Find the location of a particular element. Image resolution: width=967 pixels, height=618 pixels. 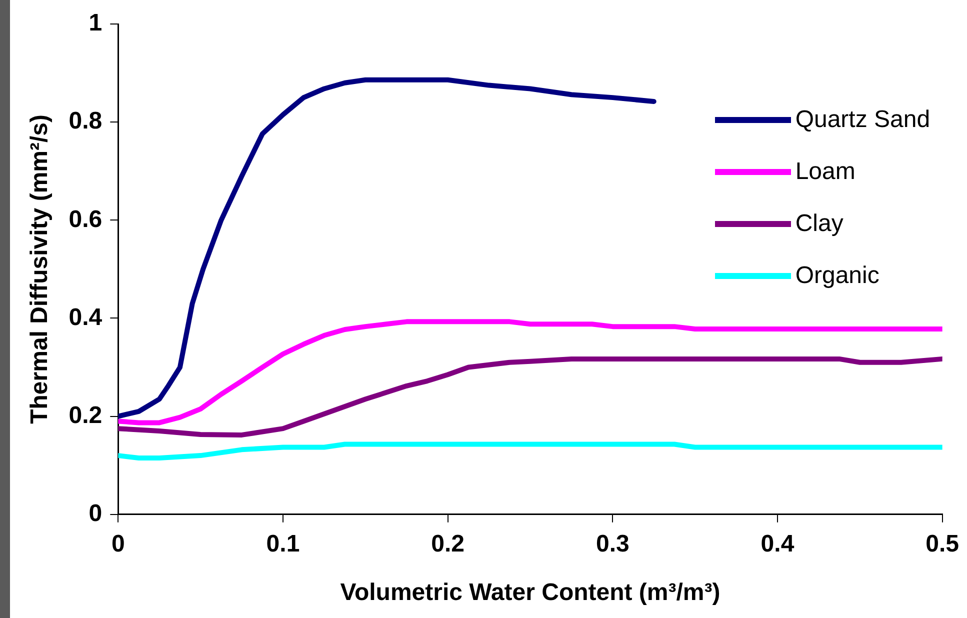

x-tick-label: 0.4 is located at coordinates (777, 544).